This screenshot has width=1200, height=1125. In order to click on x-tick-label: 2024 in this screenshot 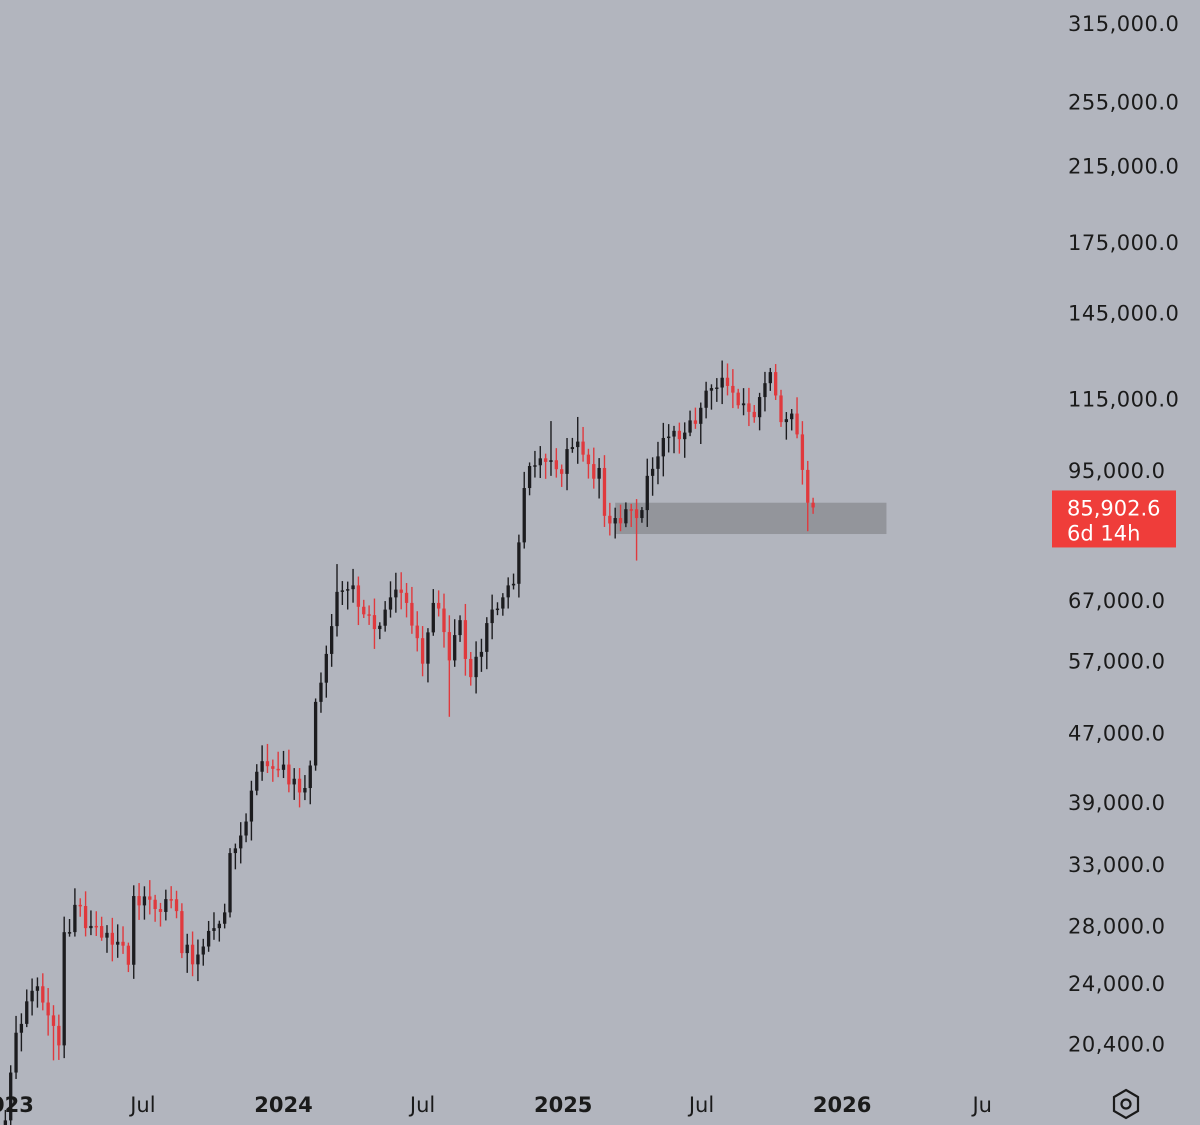, I will do `click(283, 1105)`.